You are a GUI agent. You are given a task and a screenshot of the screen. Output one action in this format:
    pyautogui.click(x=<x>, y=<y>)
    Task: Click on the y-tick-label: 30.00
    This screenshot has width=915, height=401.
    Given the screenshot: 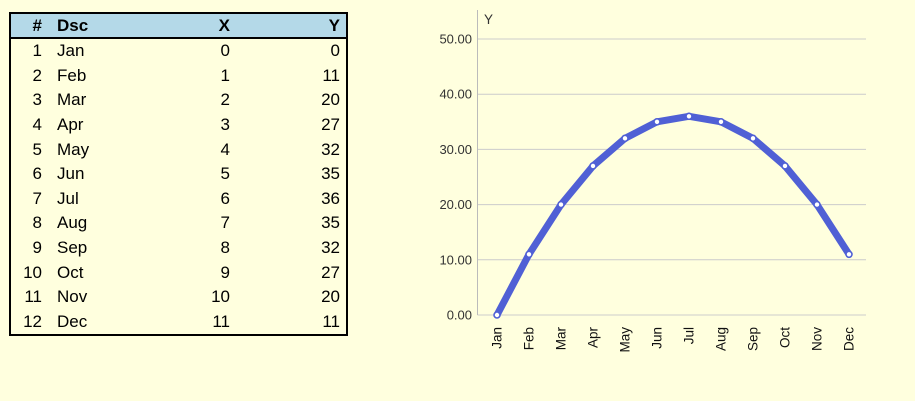 What is the action you would take?
    pyautogui.click(x=455, y=149)
    